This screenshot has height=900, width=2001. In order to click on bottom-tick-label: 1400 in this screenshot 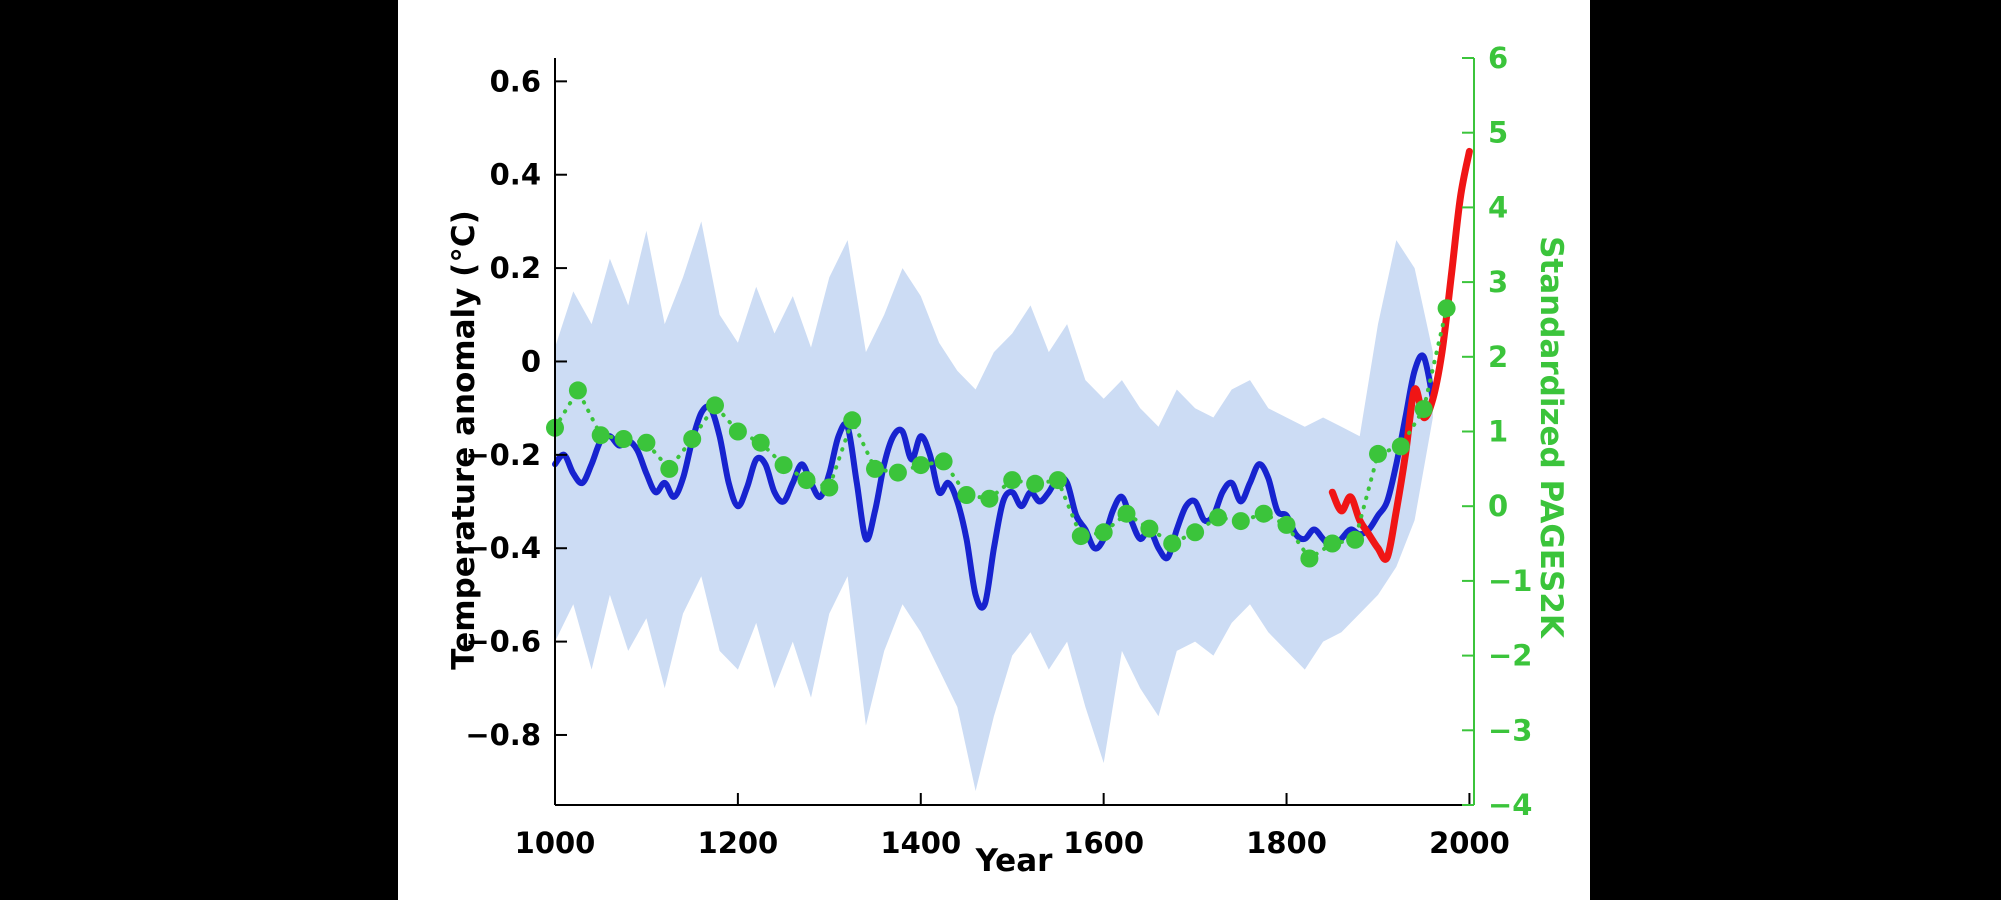, I will do `click(920, 843)`.